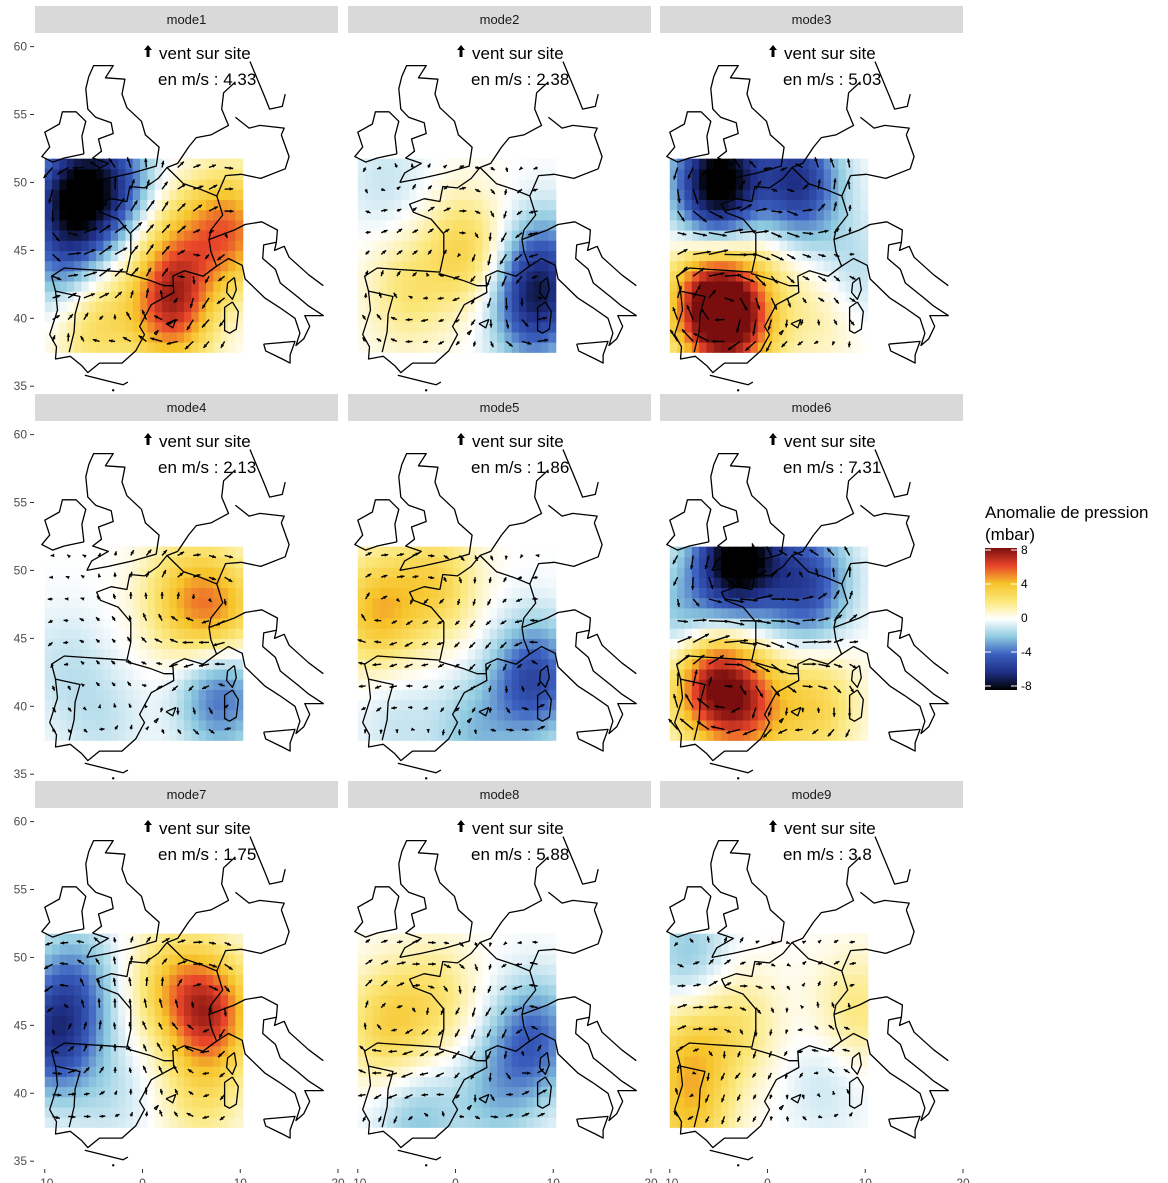 The image size is (1168, 1183). Describe the element at coordinates (830, 53) in the screenshot. I see `annotation-line1: vent sur site` at that location.